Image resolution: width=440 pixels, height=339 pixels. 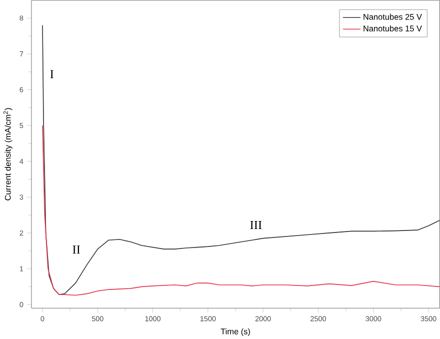 What do you see at coordinates (52, 74) in the screenshot?
I see `annotation: I` at bounding box center [52, 74].